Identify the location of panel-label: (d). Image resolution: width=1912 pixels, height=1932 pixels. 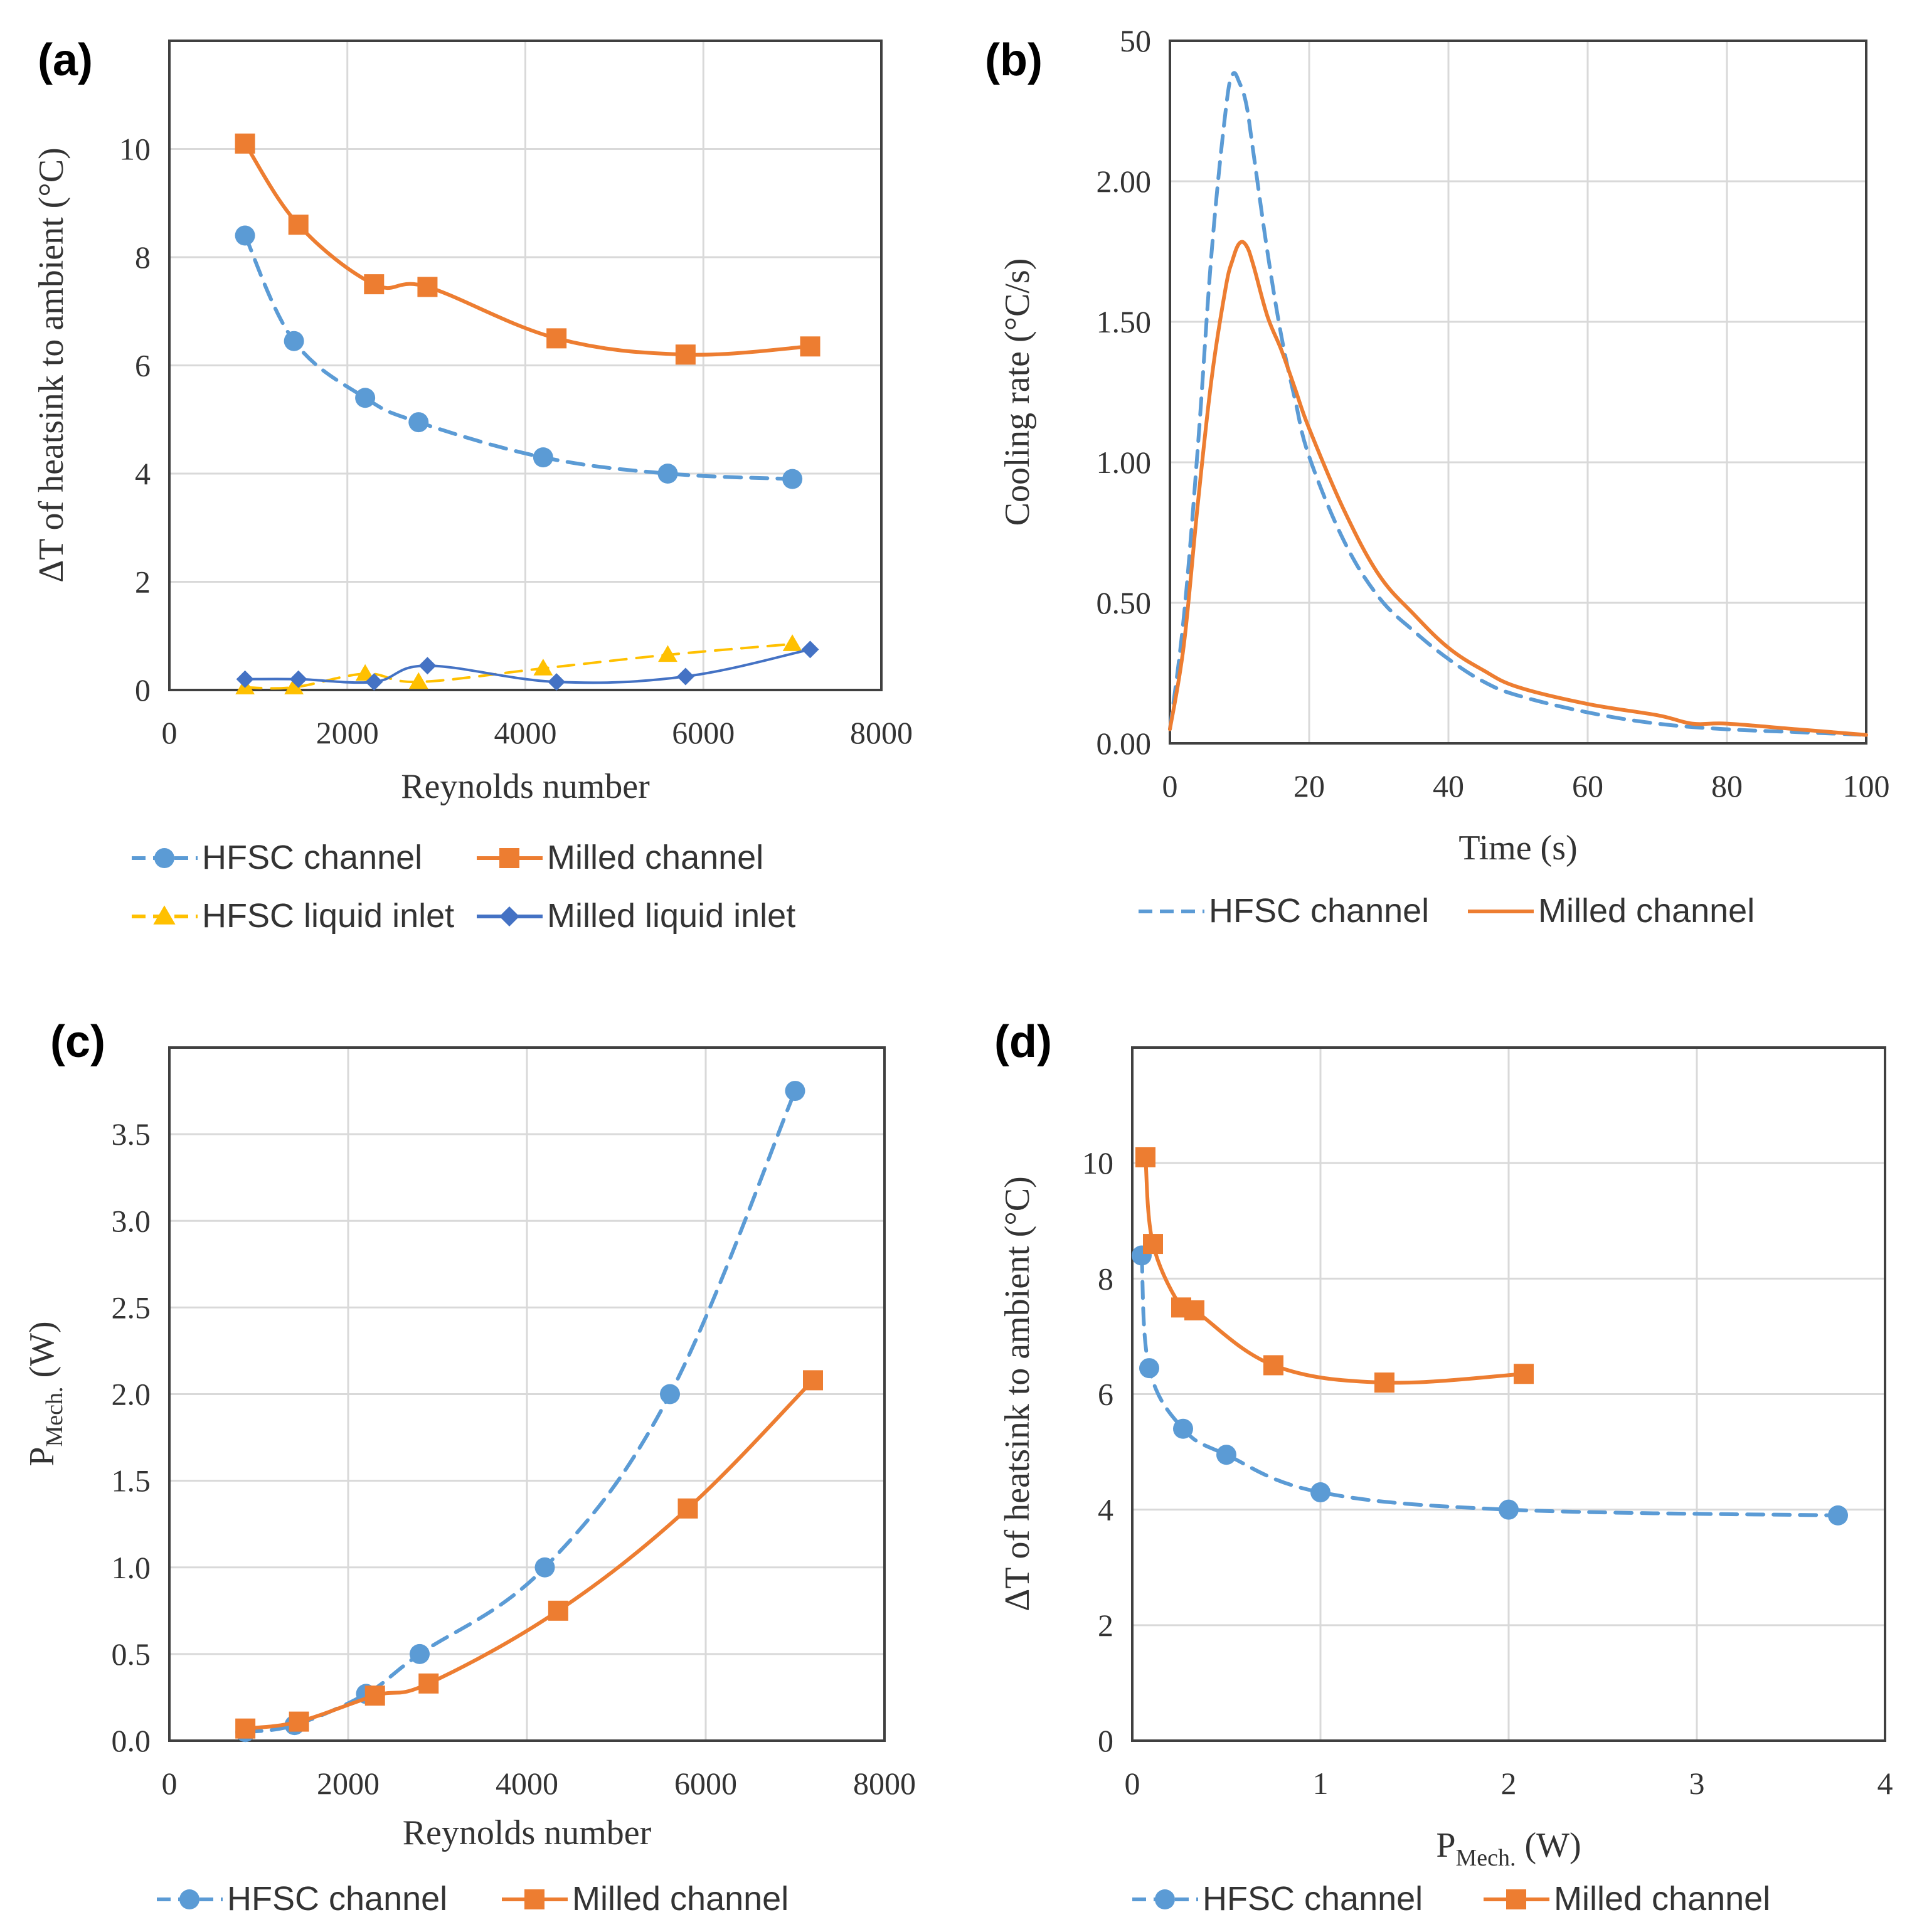
(1023, 1042).